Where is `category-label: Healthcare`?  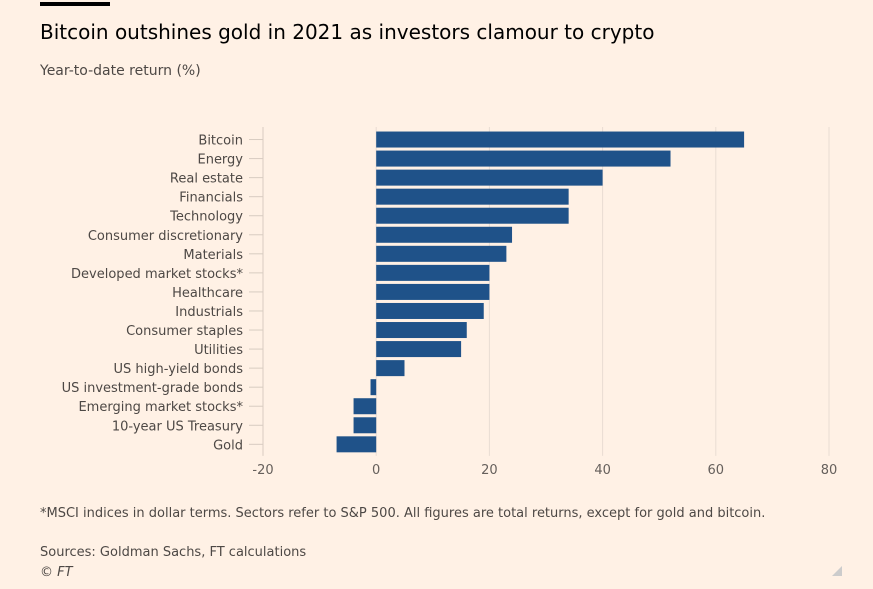
category-label: Healthcare is located at coordinates (207, 293).